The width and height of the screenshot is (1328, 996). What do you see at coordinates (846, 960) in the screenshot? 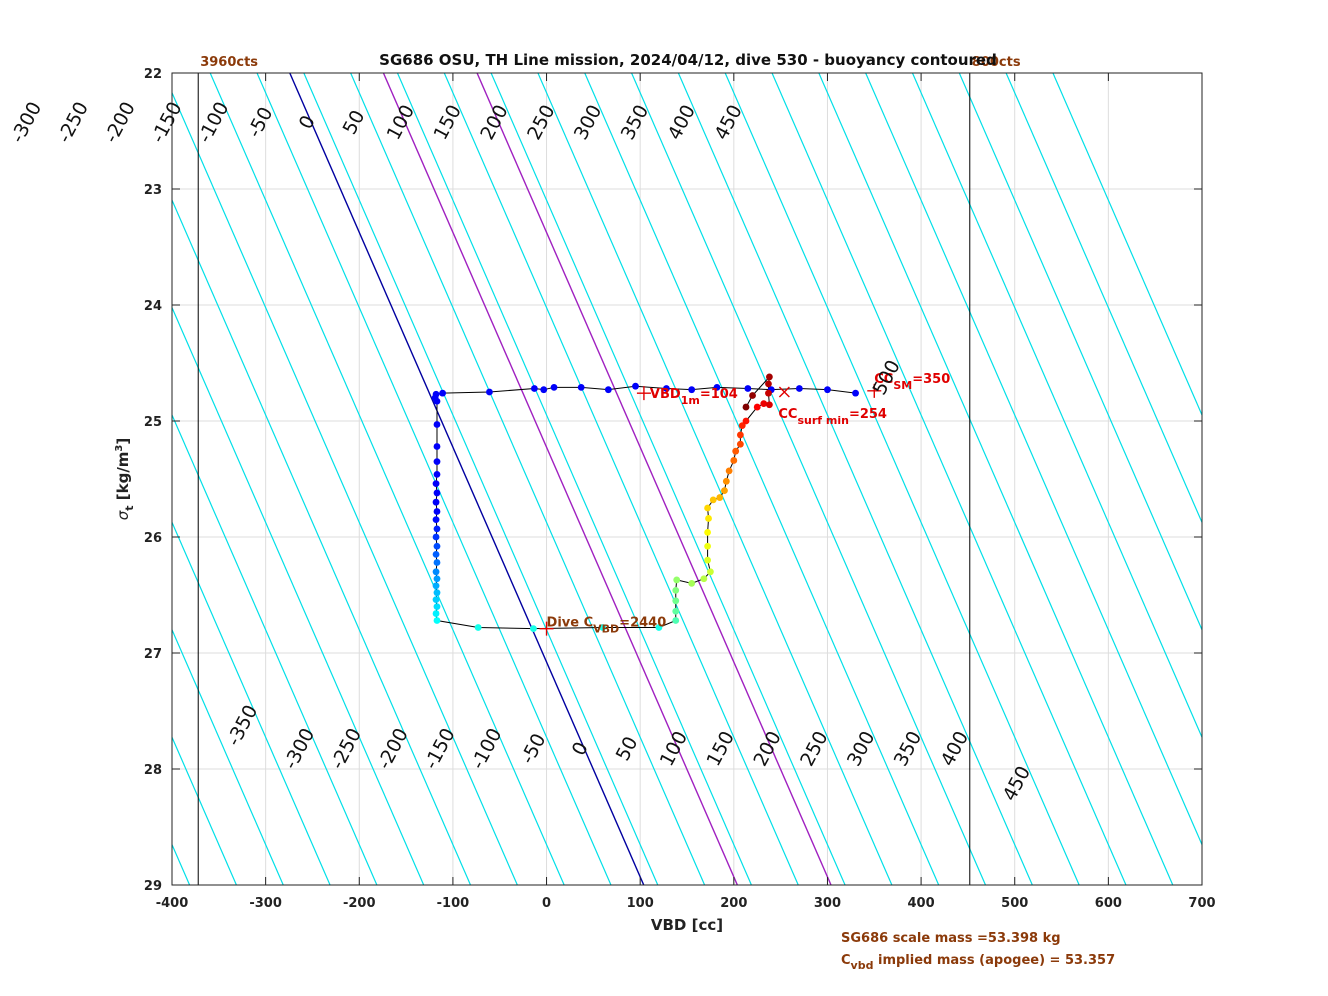
I see `implied-mass-c: C` at bounding box center [846, 960].